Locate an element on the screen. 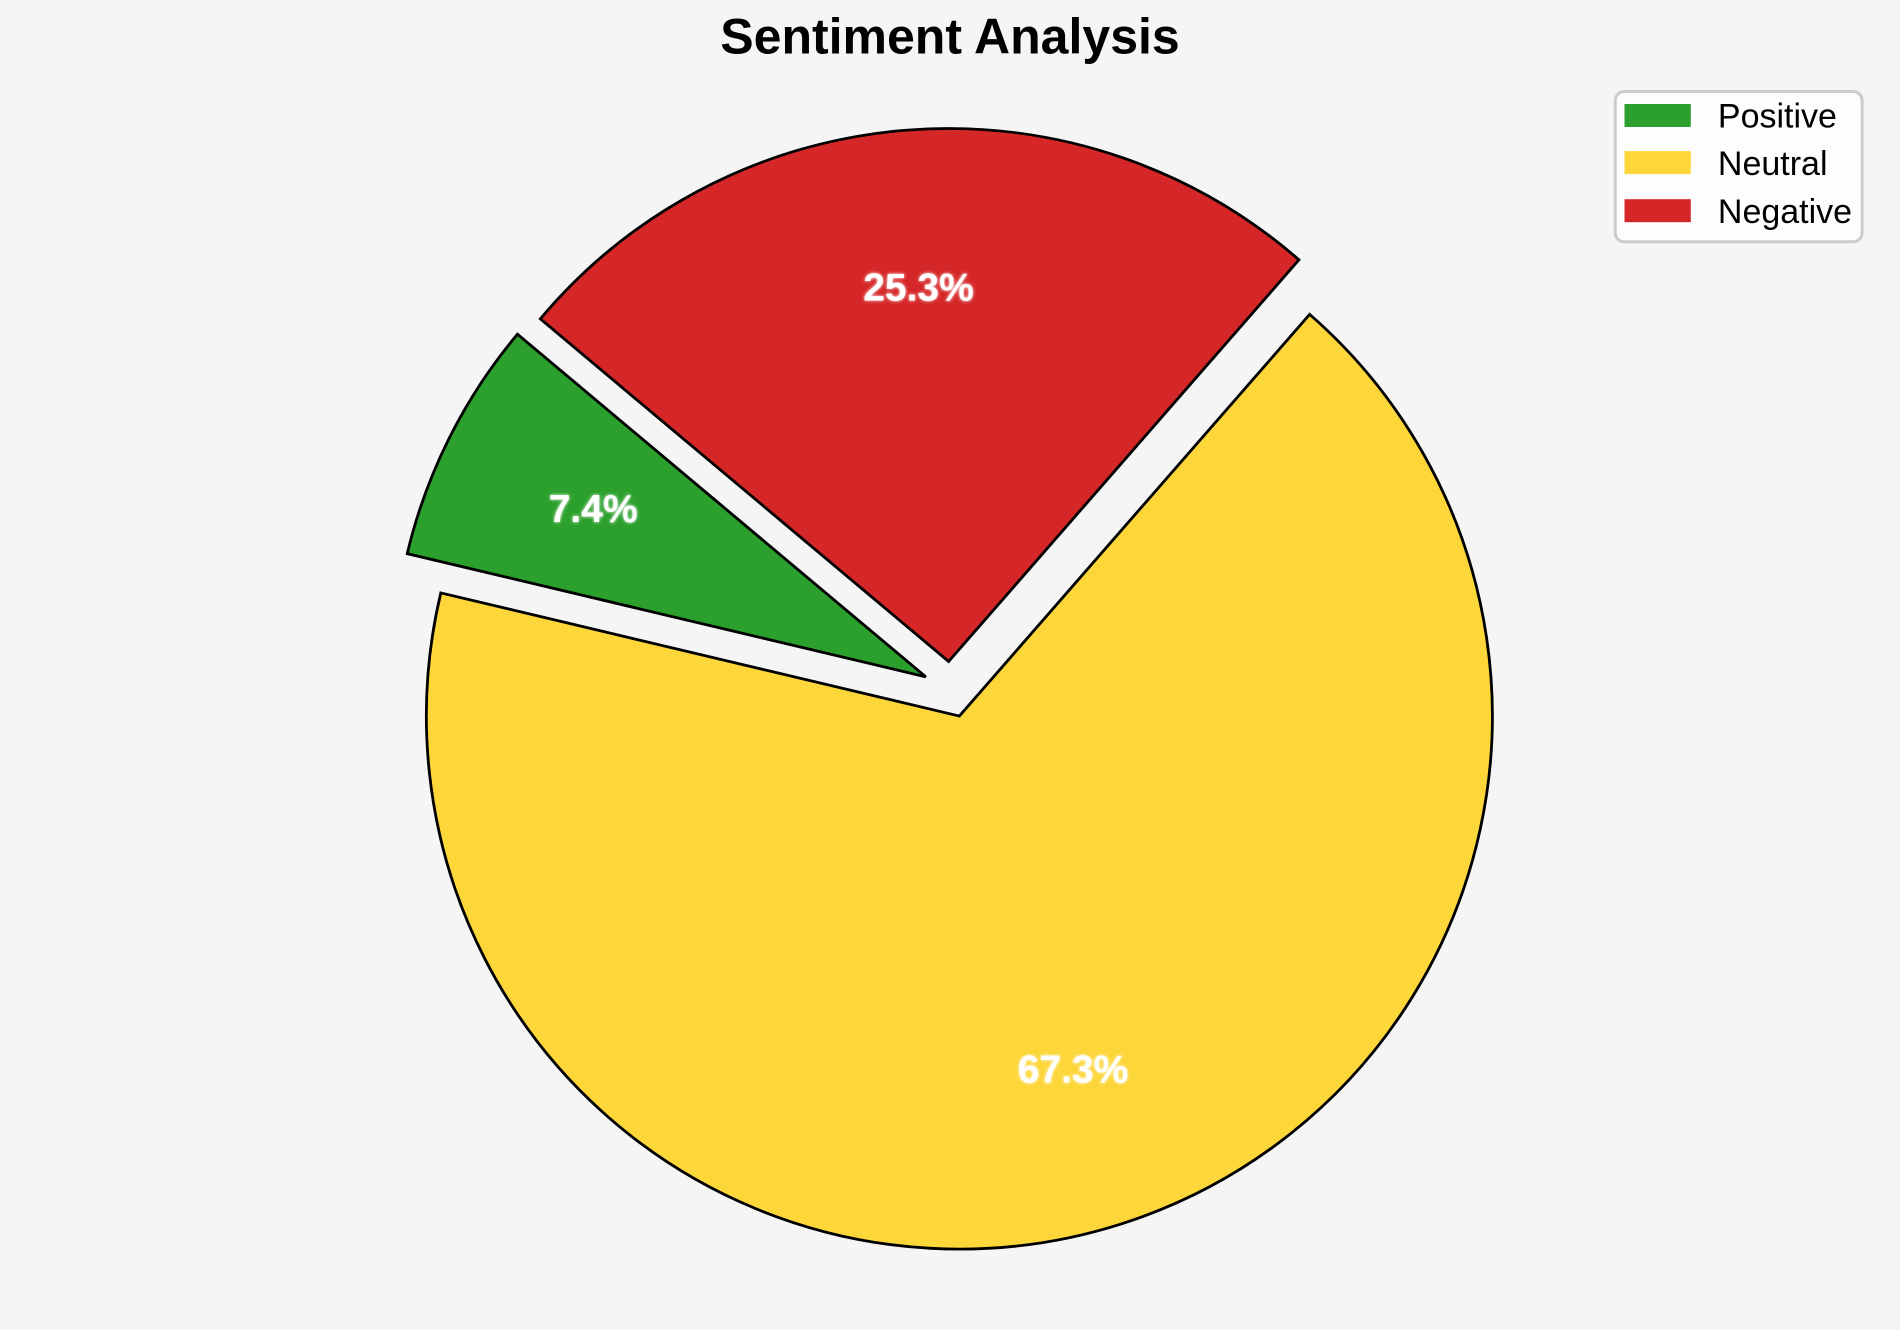 The image size is (1900, 1330). svg-text: Sentiment Analysis is located at coordinates (949, 37).